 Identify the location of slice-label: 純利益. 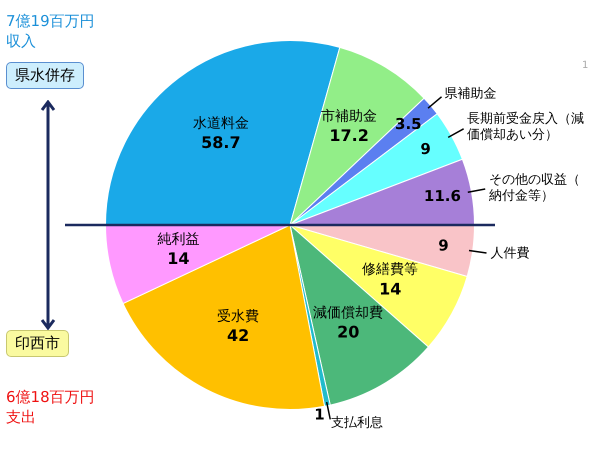
(178, 240).